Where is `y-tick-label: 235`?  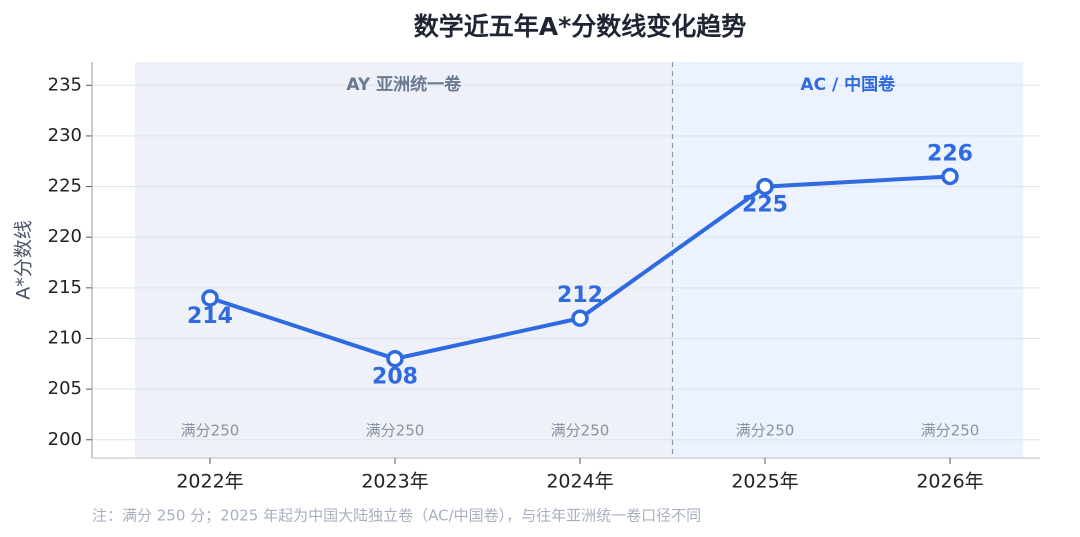 y-tick-label: 235 is located at coordinates (65, 84).